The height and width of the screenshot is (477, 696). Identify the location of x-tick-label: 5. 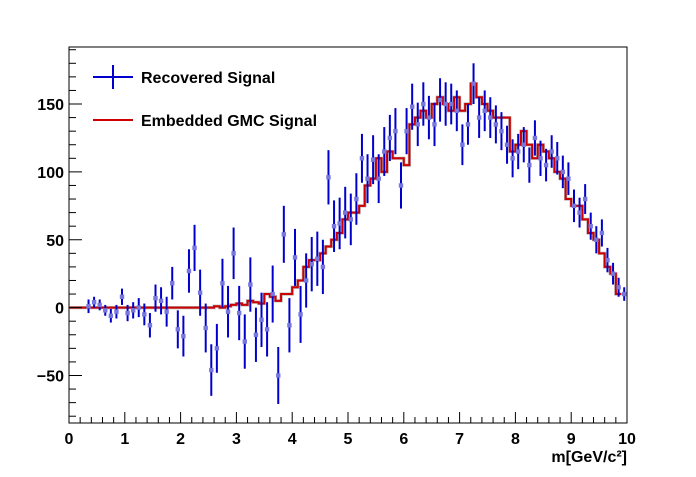
(348, 439).